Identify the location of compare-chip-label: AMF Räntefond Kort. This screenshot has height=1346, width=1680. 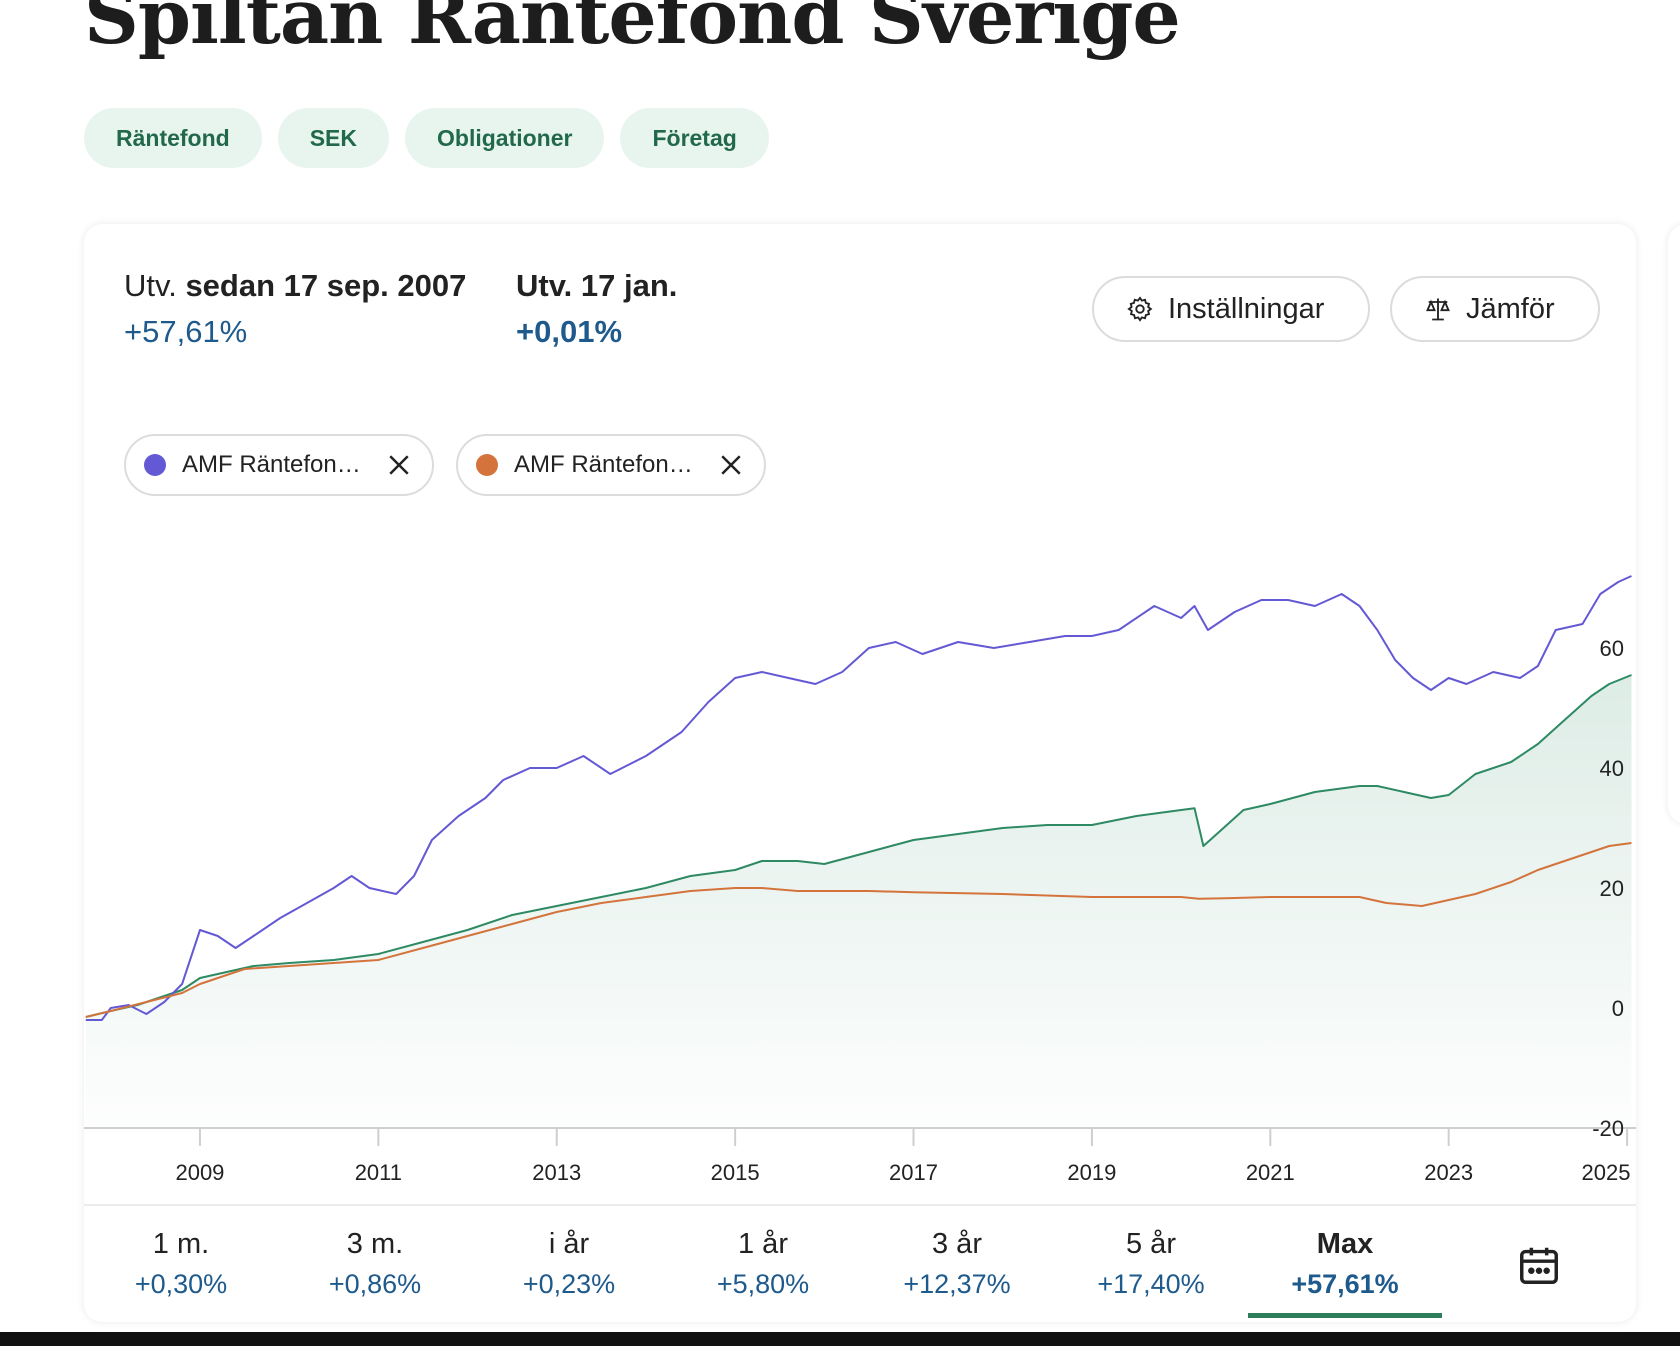
(609, 464).